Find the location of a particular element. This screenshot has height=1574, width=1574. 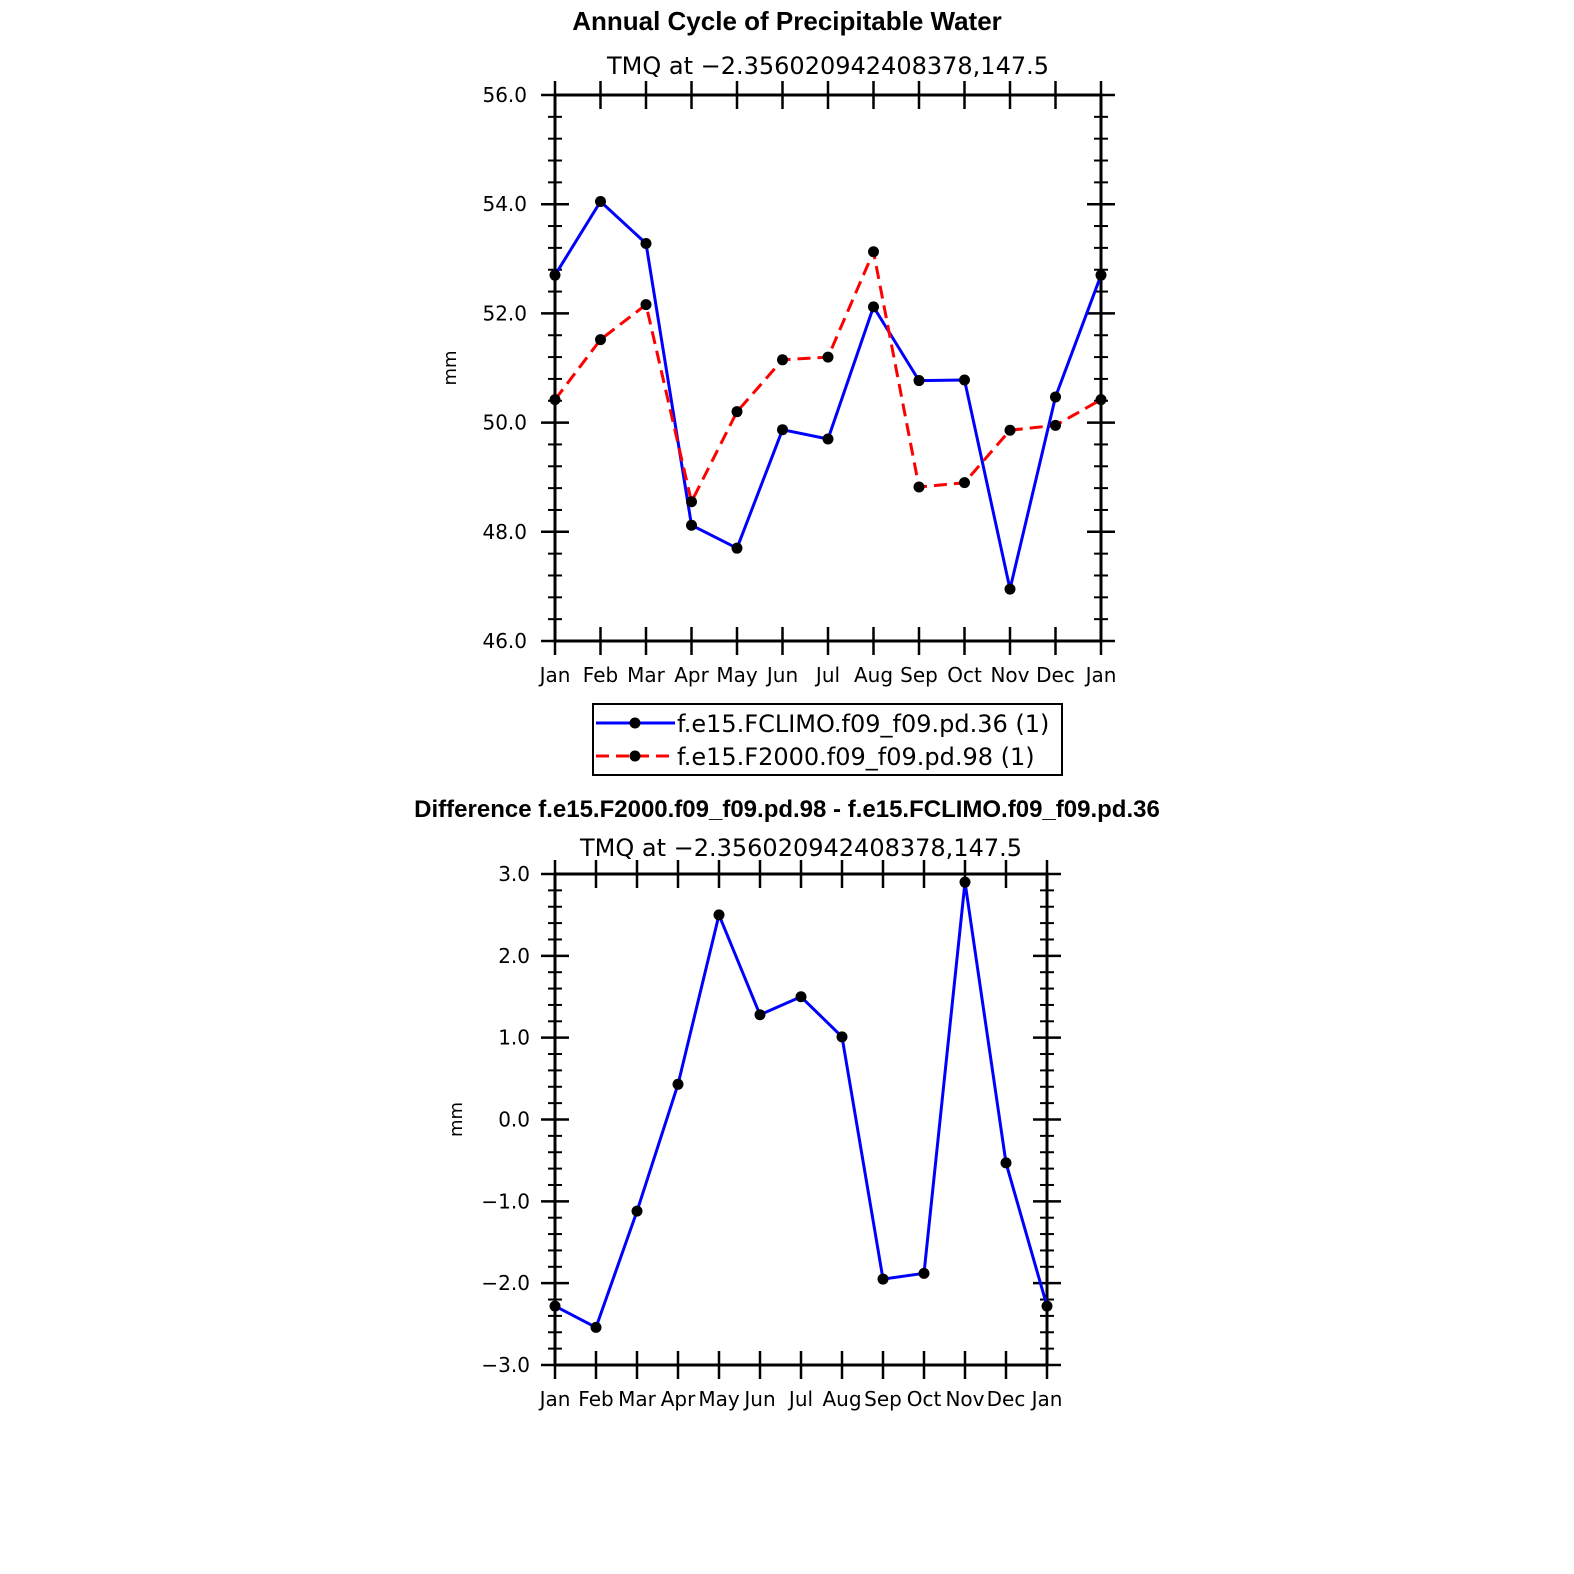

chart1-x-tick-label: Jul is located at coordinates (827, 675).